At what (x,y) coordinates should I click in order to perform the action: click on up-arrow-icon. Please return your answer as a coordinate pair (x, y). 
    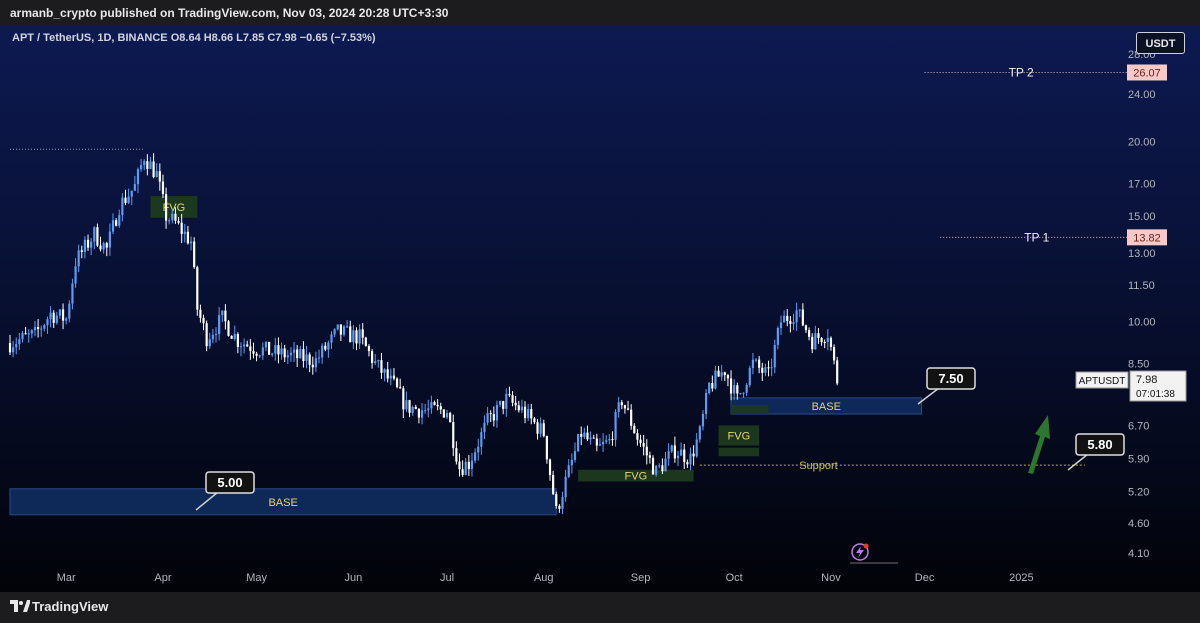
    Looking at the image, I should click on (1039, 444).